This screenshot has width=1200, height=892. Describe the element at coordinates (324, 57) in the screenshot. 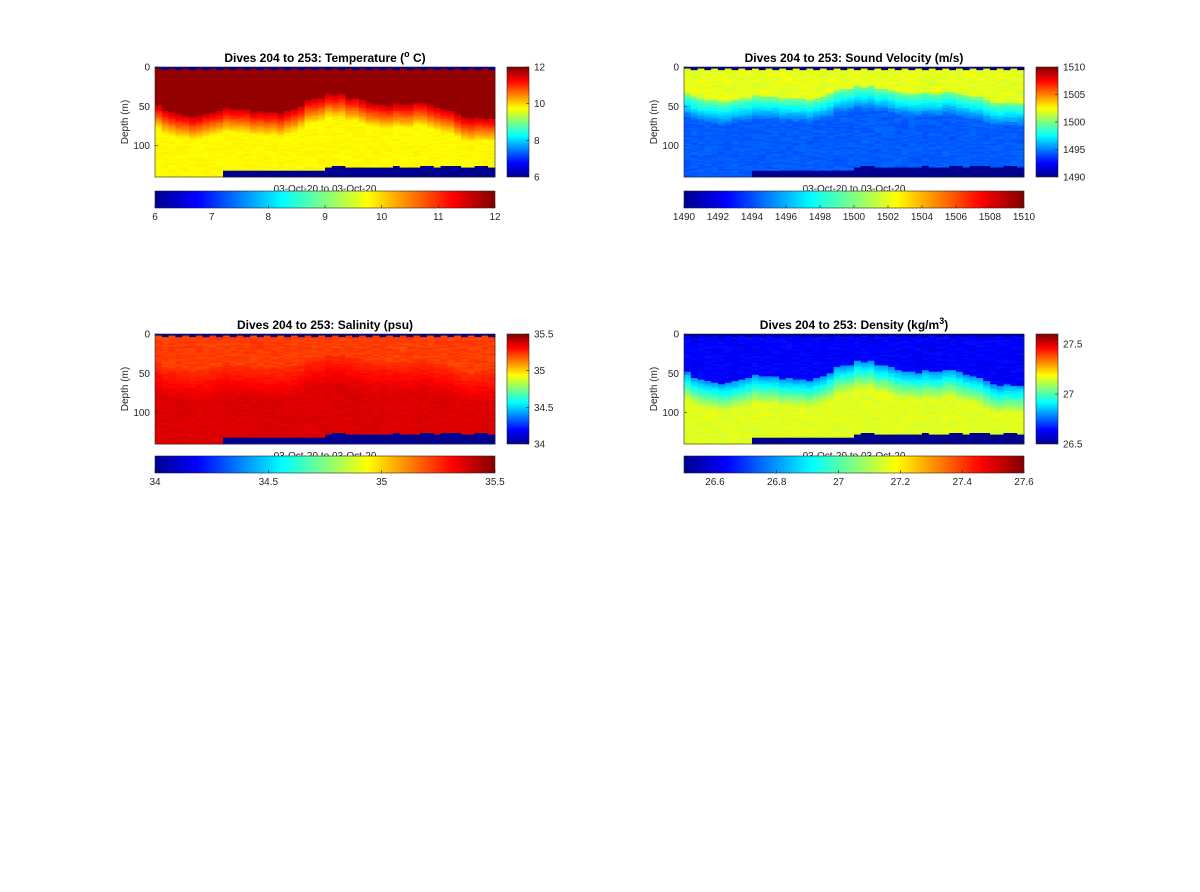

I see `chart-title: Dives 204 to 253: Temperature (o C)` at that location.